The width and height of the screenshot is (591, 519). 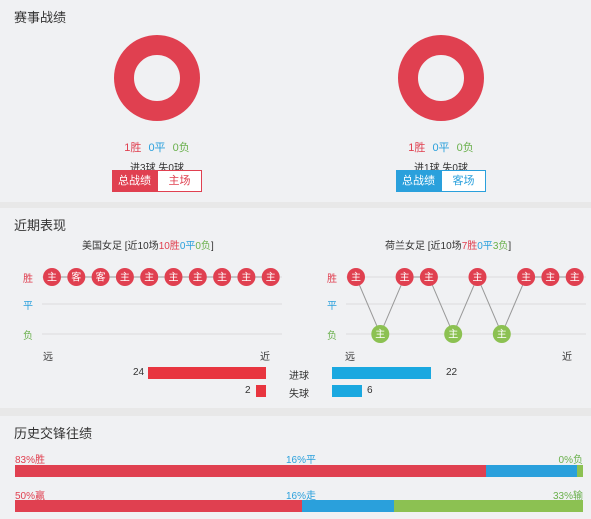 What do you see at coordinates (466, 305) in the screenshot?
I see `away-form-chart: 主主主 主主主主主主主` at bounding box center [466, 305].